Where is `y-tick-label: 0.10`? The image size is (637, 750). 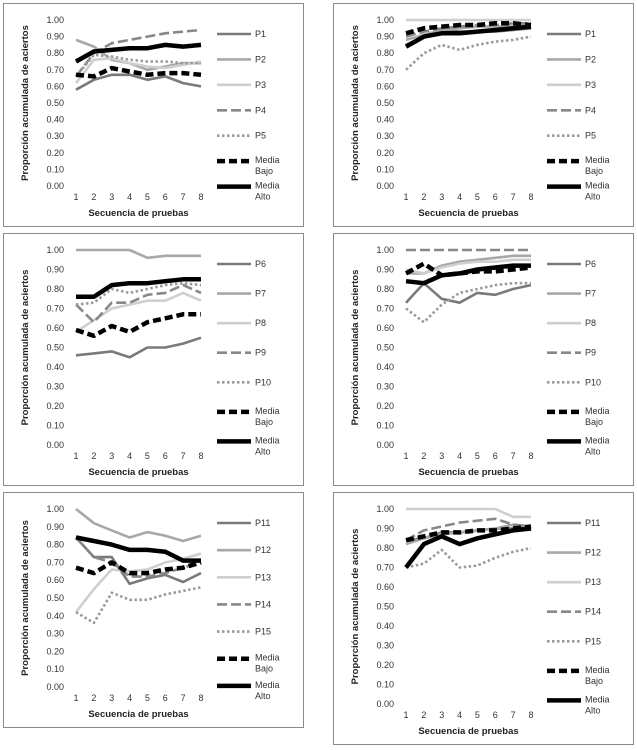
y-tick-label: 0.10 is located at coordinates (385, 685).